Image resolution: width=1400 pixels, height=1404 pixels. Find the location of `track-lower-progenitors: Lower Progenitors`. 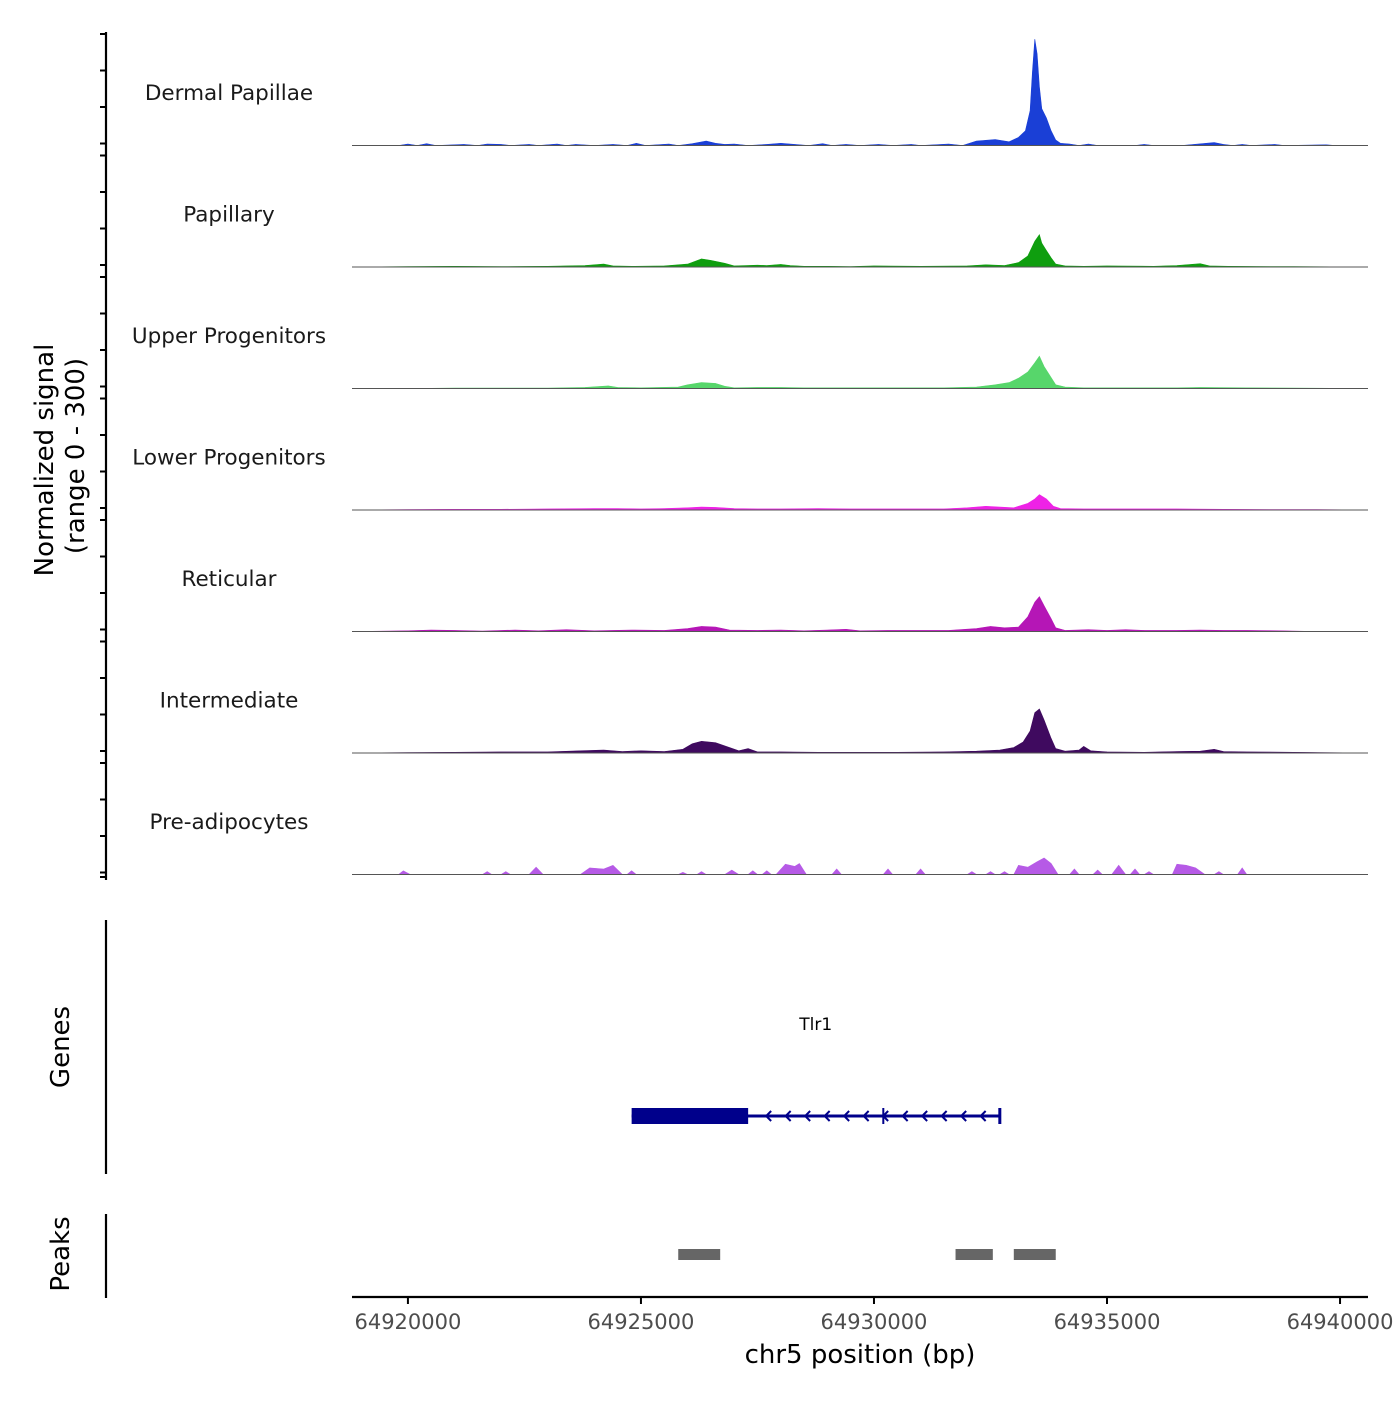

track-lower-progenitors: Lower Progenitors is located at coordinates (750, 478).